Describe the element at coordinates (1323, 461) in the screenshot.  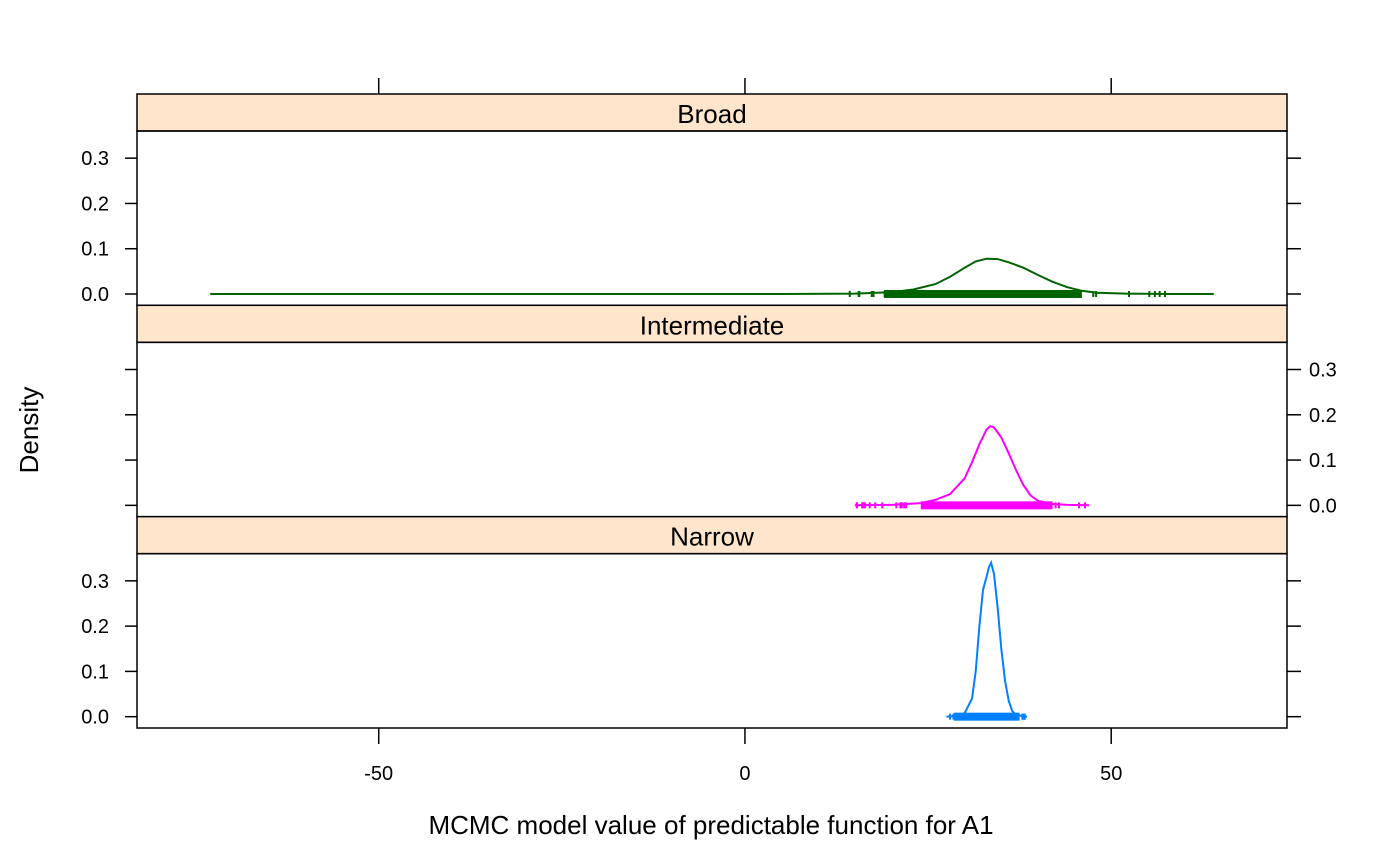
I see `y-tick-label-intermediate: 0.1` at that location.